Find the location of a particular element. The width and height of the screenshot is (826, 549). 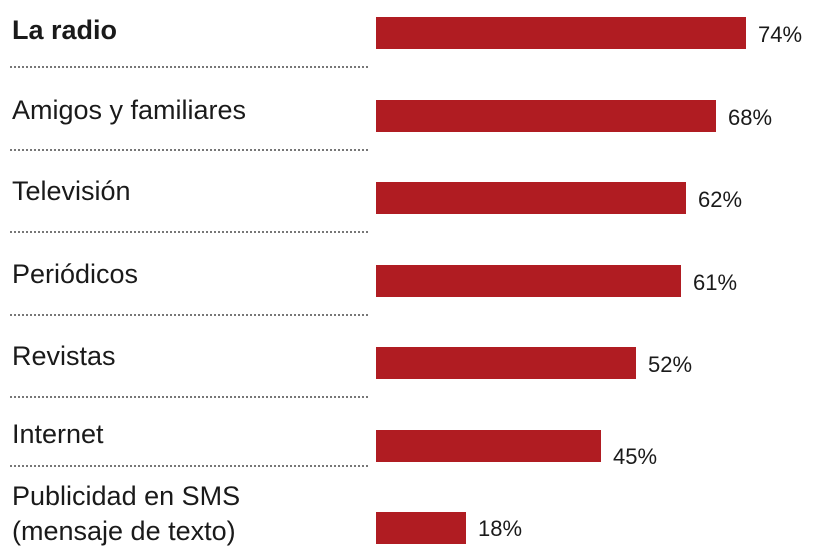

category-label: Amigos y familiares is located at coordinates (129, 110).